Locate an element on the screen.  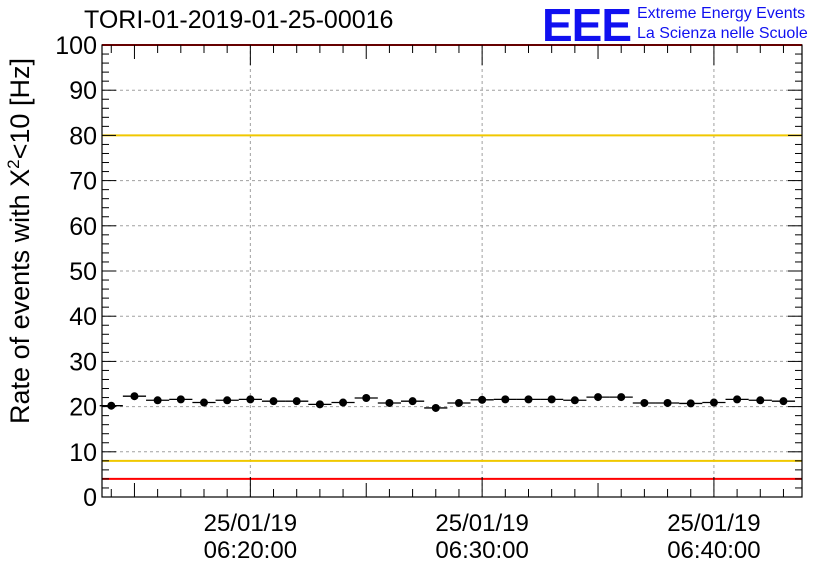
x-tick-time-label: 06:20:00 is located at coordinates (250, 550).